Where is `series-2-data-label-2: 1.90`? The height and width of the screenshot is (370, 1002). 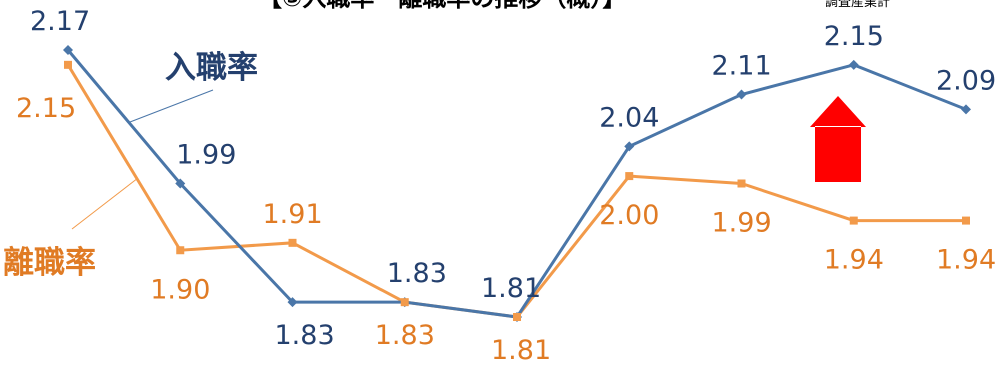
series-2-data-label-2: 1.90 is located at coordinates (180, 289).